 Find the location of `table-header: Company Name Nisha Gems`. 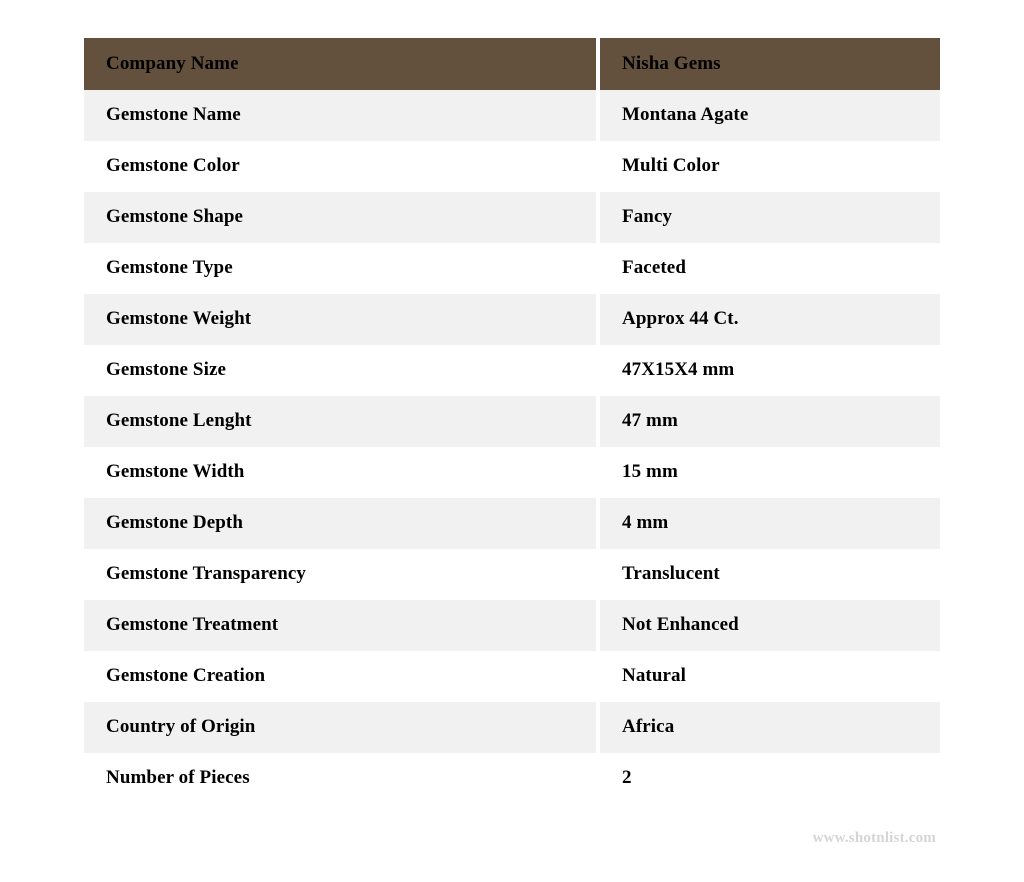

table-header: Company Name Nisha Gems is located at coordinates (512, 64).